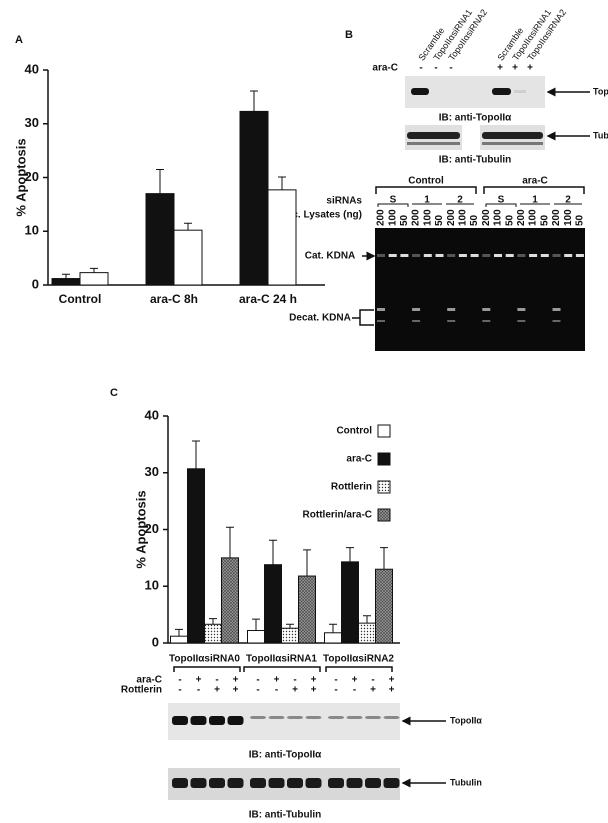 This screenshot has width=608, height=823. I want to click on y-axis-label: % Apoptosis, so click(140, 529).